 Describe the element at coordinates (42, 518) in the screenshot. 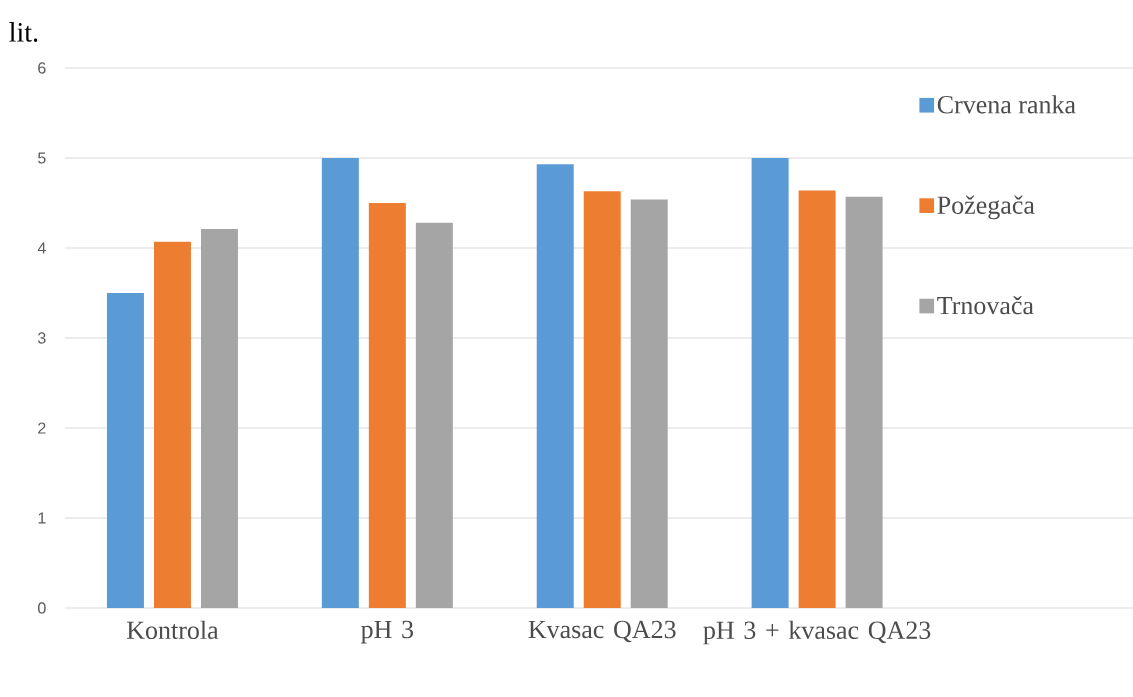

I see `y-tick-label: 1` at that location.